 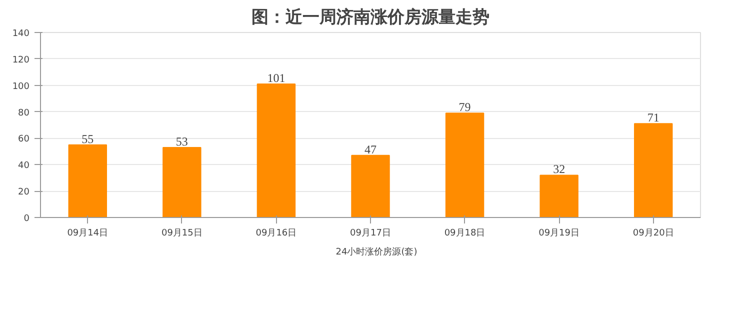 What do you see at coordinates (371, 18) in the screenshot?
I see `chart-title: 图：近一周济南涨价房源量走势` at bounding box center [371, 18].